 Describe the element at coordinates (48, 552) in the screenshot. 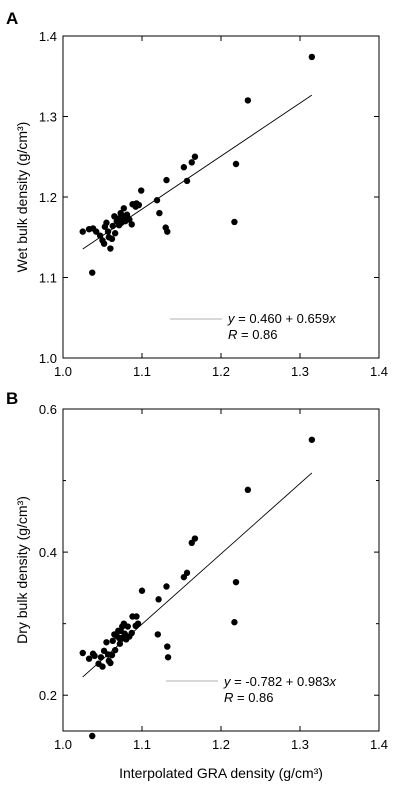

I see `y-tick-label: 0.4` at that location.